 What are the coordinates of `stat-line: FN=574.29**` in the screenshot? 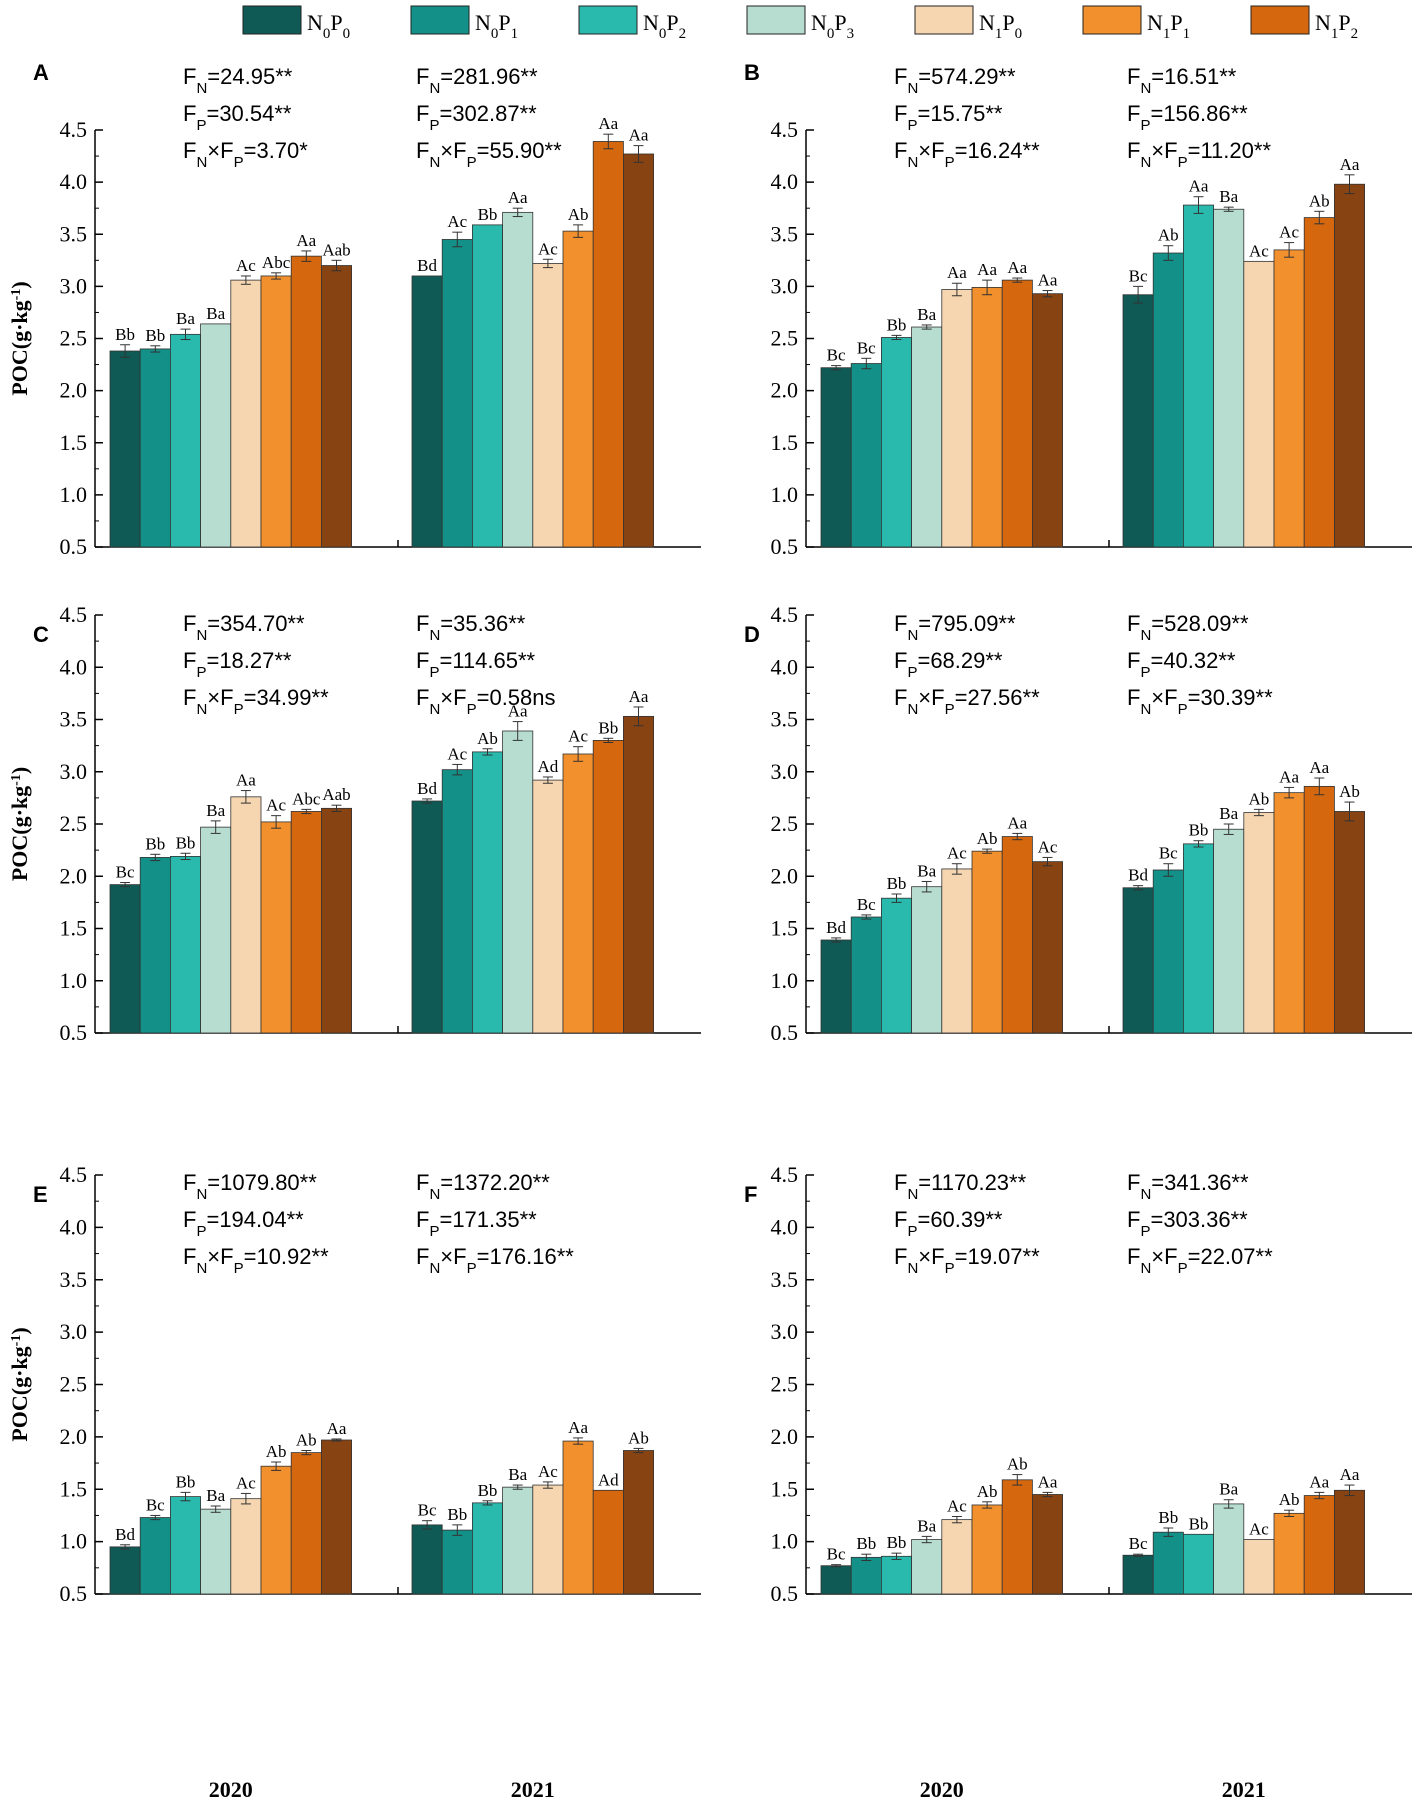 It's located at (955, 80).